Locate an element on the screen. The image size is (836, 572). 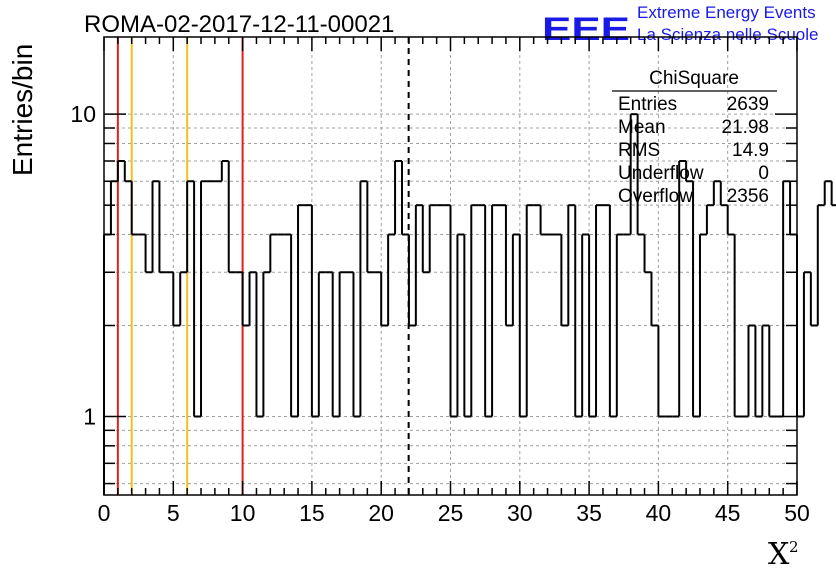
x-tick-label: 15 is located at coordinates (312, 513).